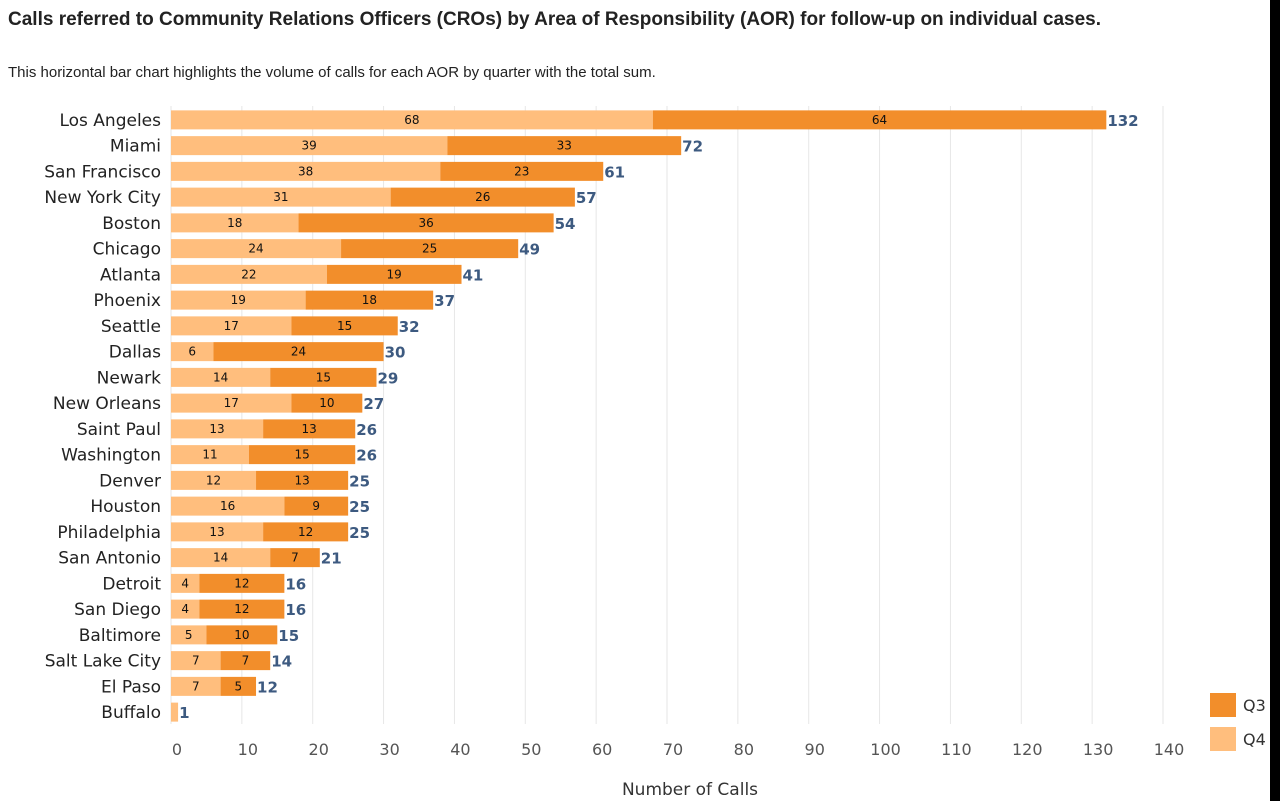 This screenshot has width=1280, height=801. Describe the element at coordinates (359, 533) in the screenshot. I see `total-label: 25` at that location.